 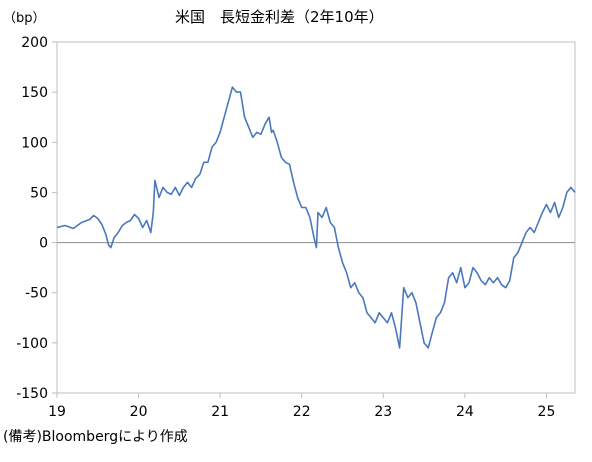 I want to click on source-note: (備考)Bloombergにより作成, so click(x=95, y=437).